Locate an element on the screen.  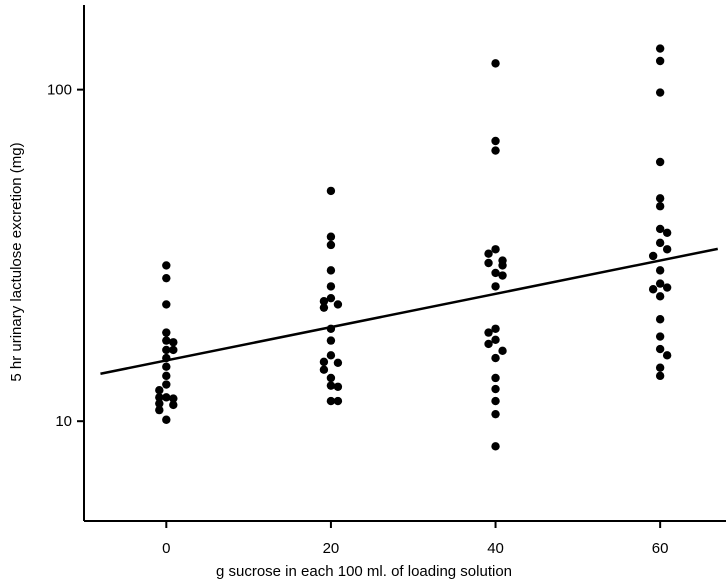
y-axis-title: 5 hr urinary lactulose excretion (mg) is located at coordinates (16, 261).